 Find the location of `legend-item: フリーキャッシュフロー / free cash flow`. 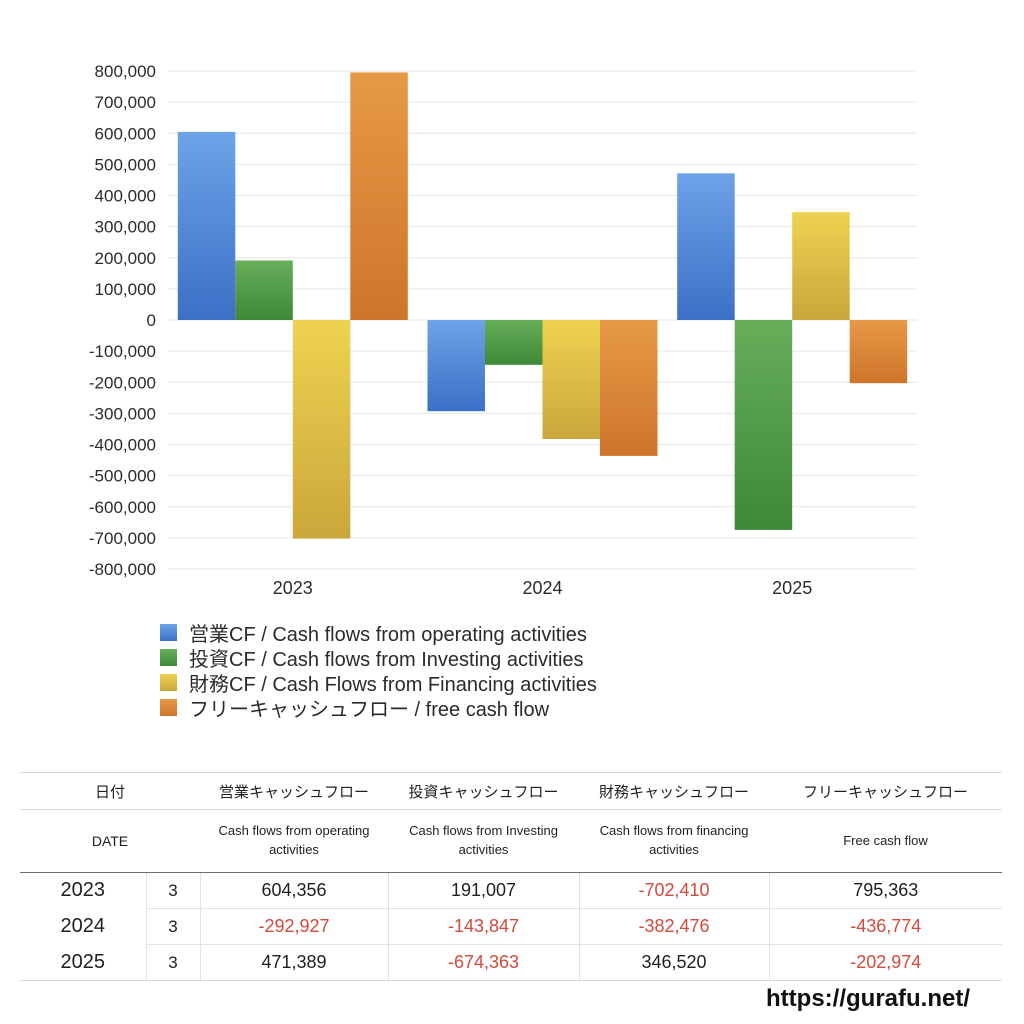

legend-item: フリーキャッシュフロー / free cash flow is located at coordinates (378, 708).